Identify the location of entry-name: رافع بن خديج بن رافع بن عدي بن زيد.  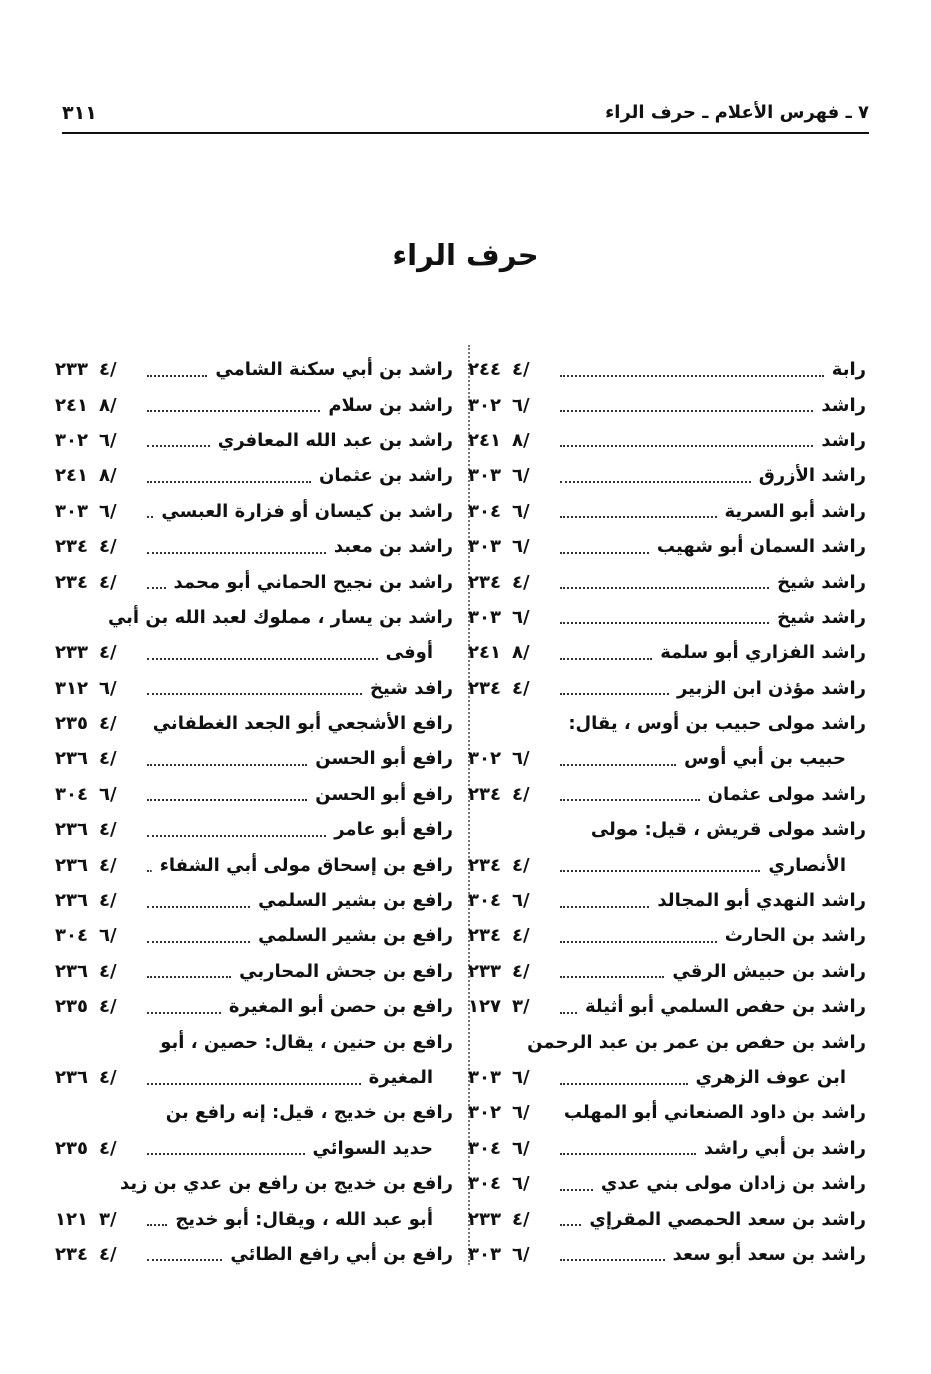
(286, 1184).